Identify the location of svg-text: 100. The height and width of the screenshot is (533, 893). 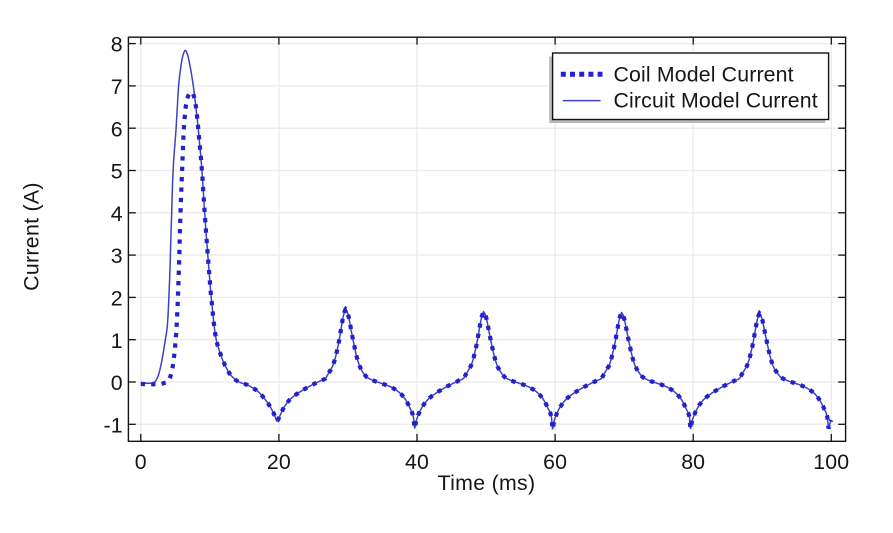
(831, 462).